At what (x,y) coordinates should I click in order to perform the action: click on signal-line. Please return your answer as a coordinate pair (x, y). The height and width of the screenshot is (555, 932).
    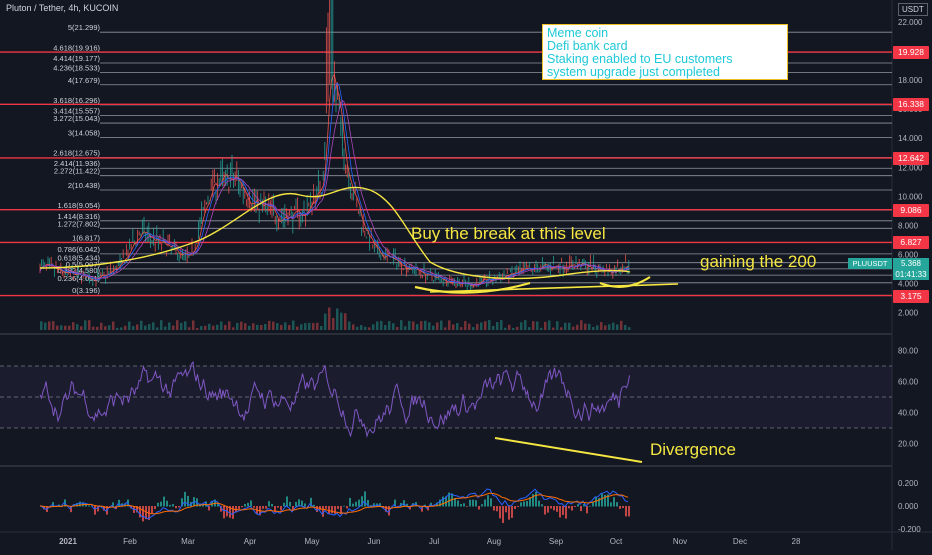
    Looking at the image, I should click on (334, 503).